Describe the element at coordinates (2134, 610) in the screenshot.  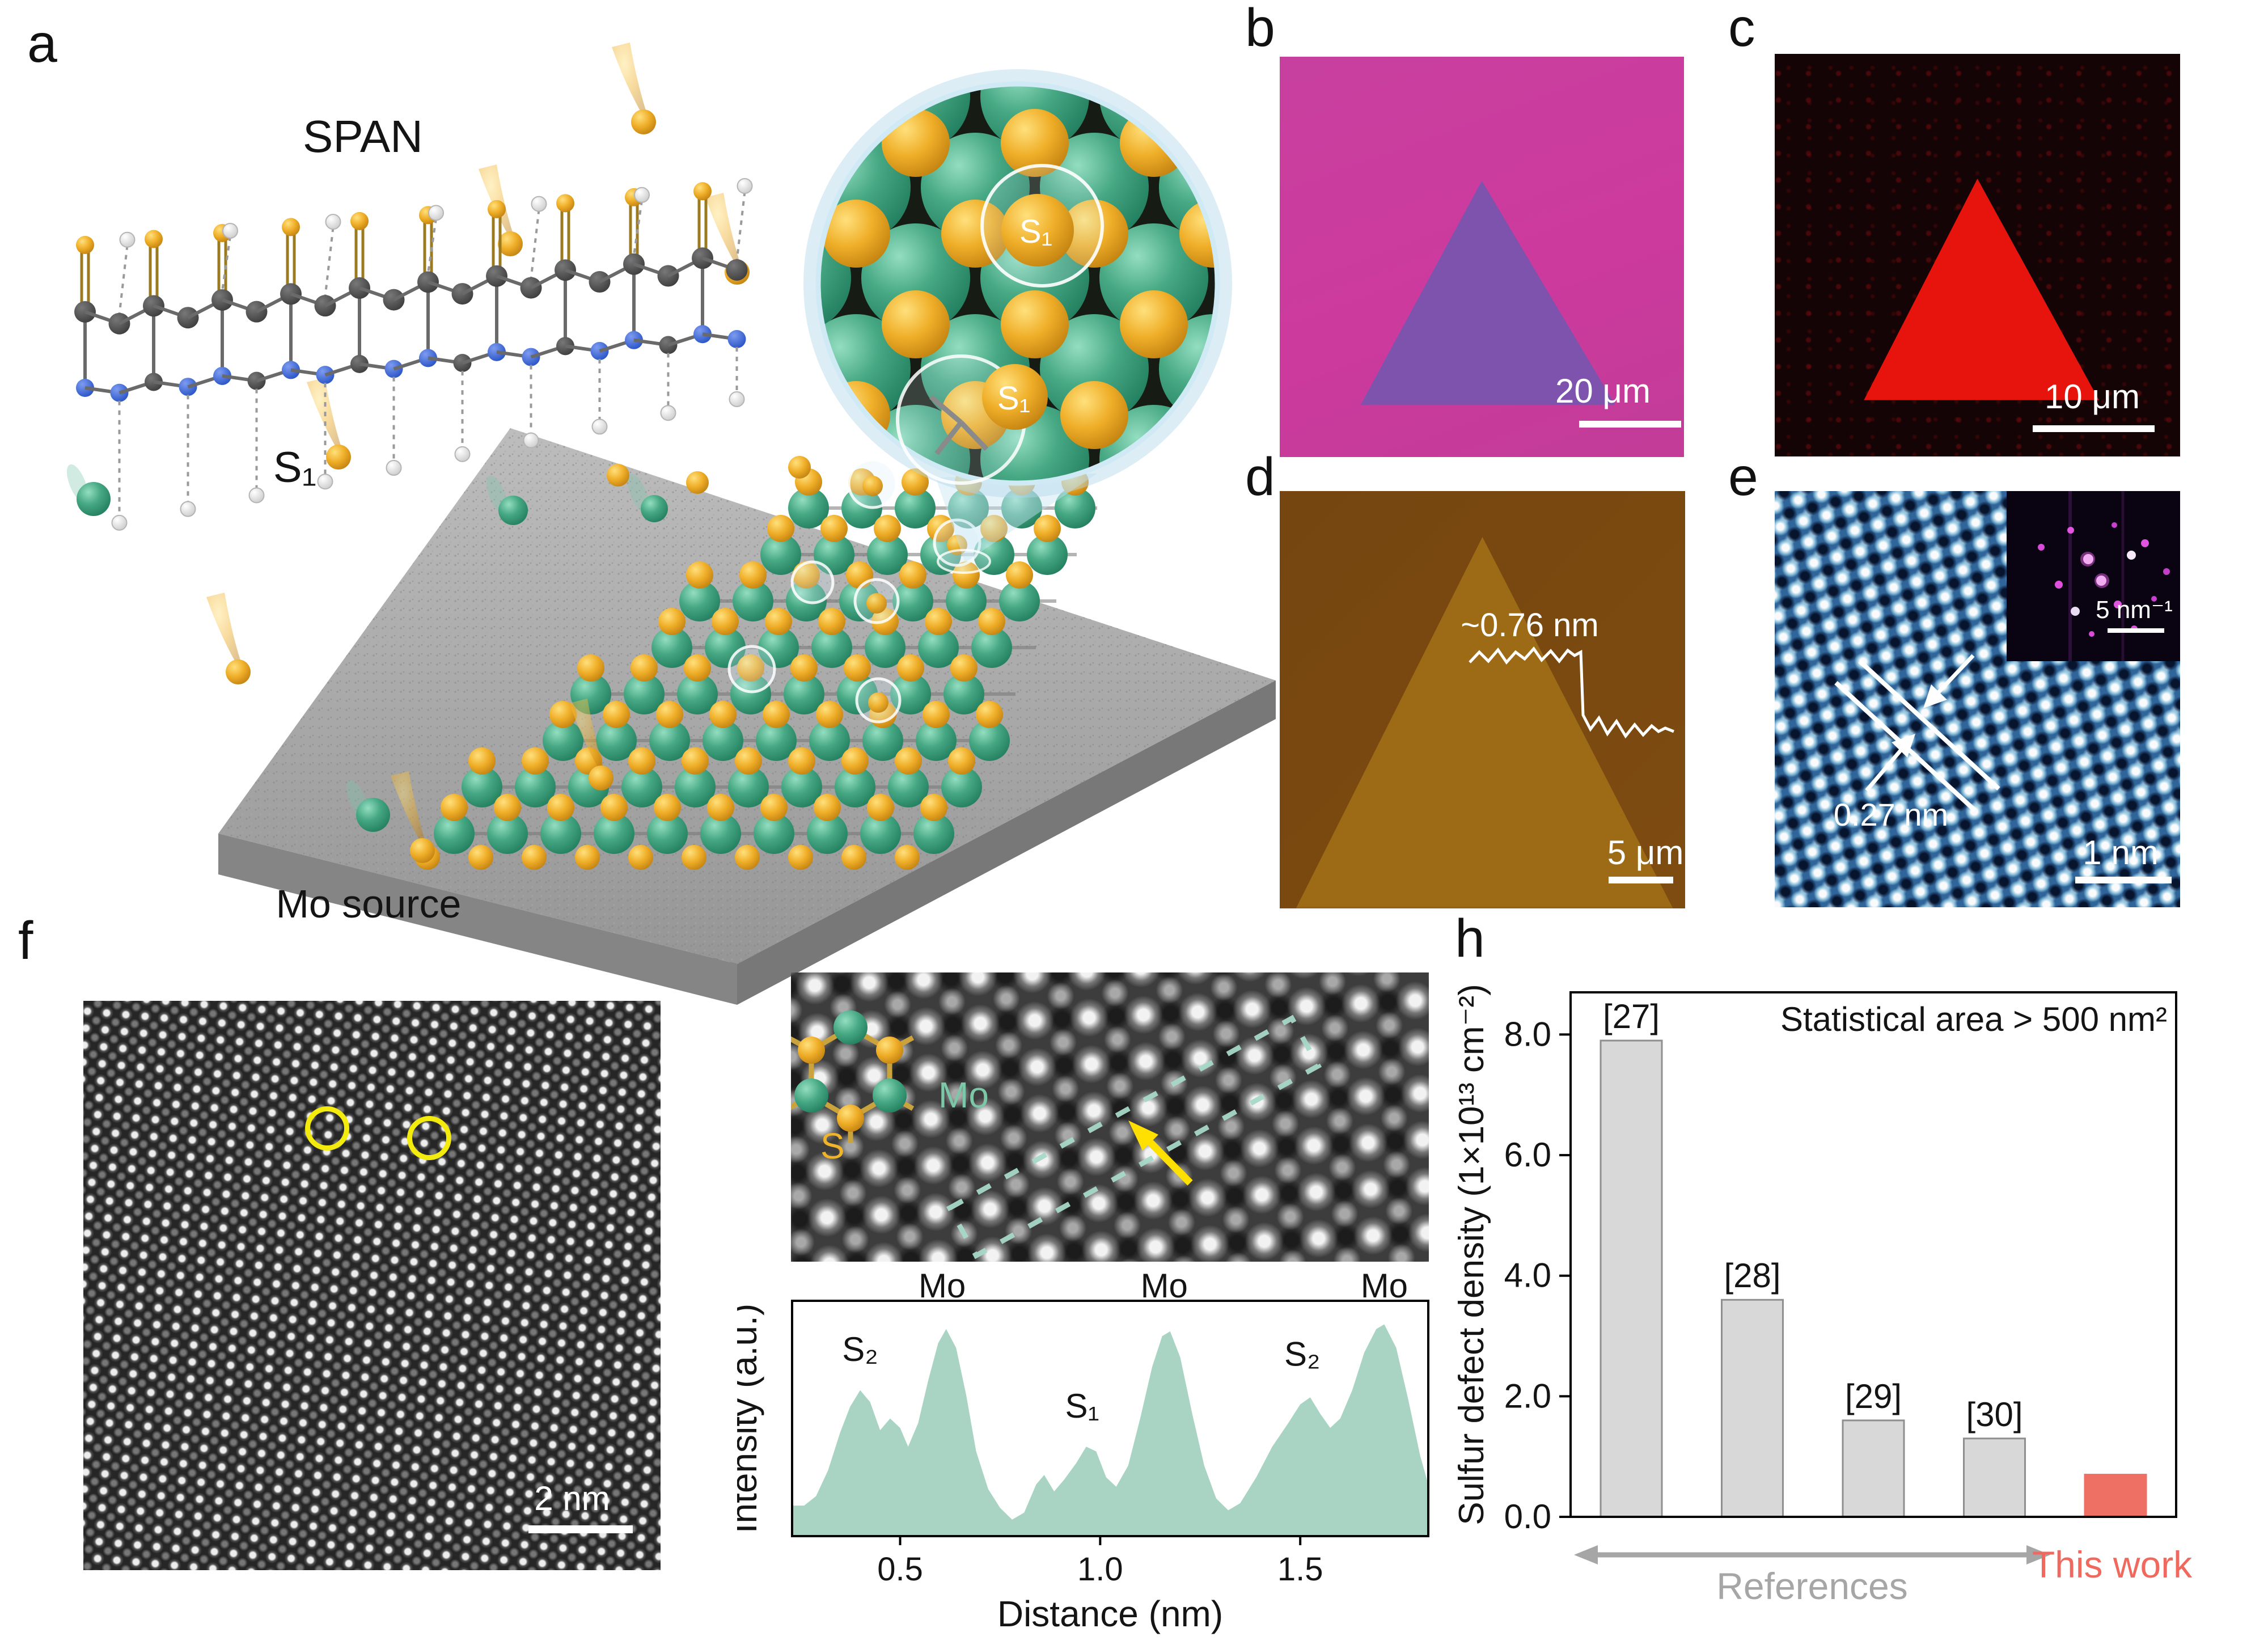
I see `fft-scale-bar-label: 5 nm⁻¹` at that location.